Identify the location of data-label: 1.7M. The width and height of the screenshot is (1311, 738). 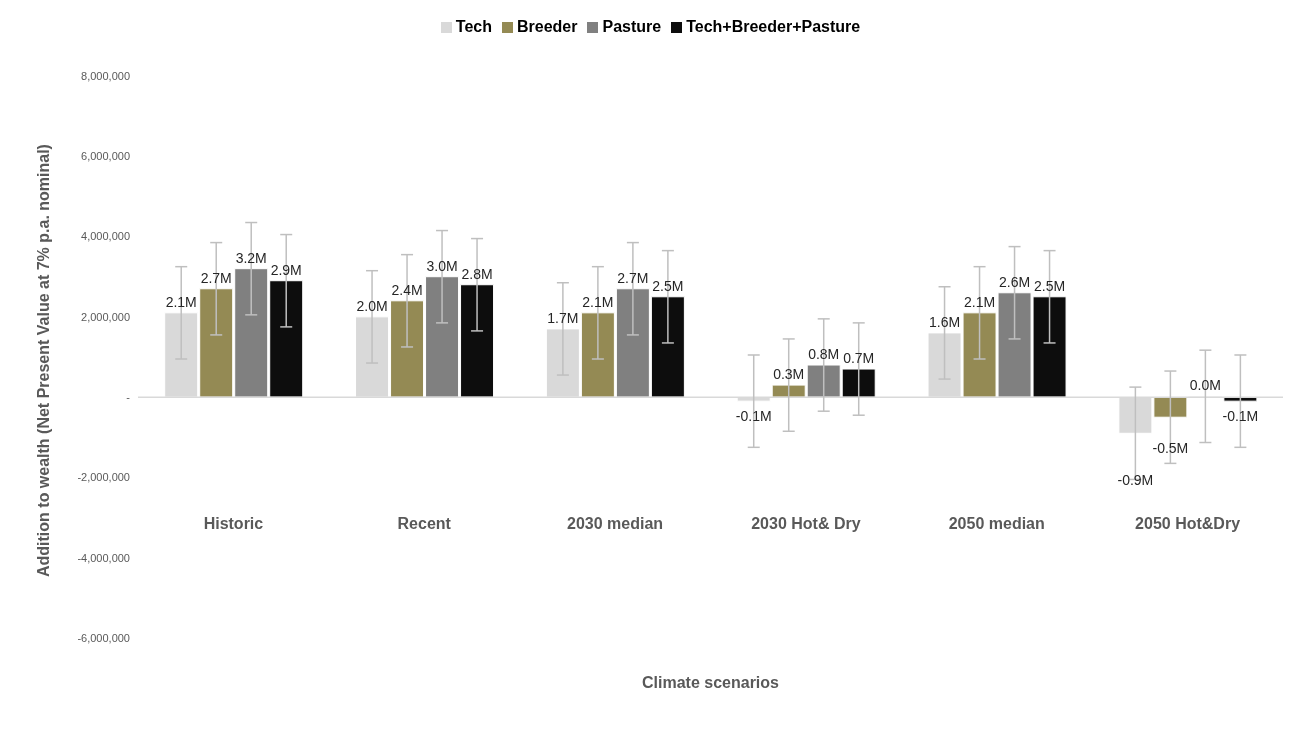
(563, 317).